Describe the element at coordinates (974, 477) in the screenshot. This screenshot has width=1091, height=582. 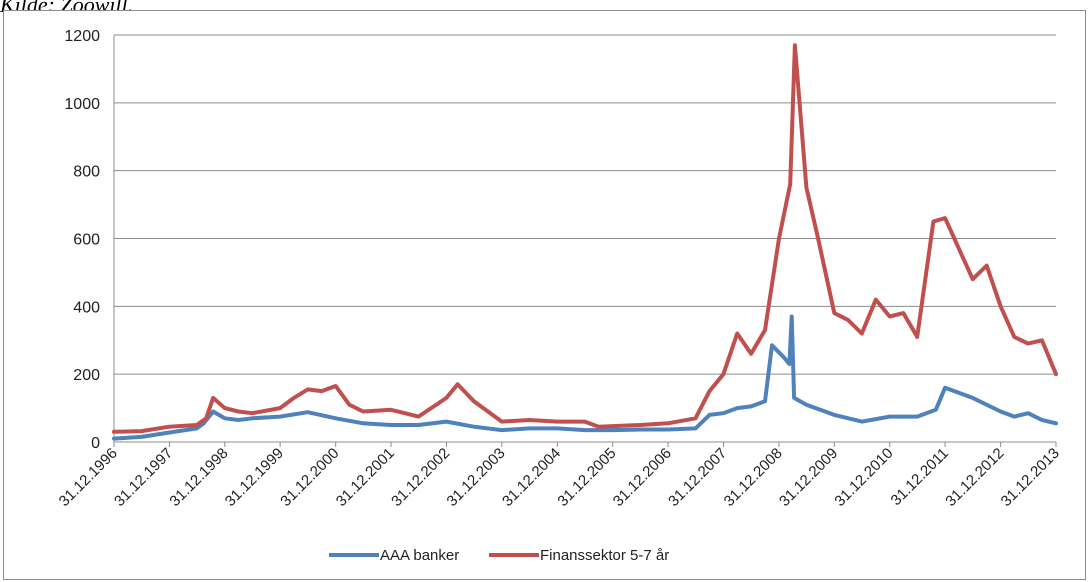
I see `x-tick-label: 31.12.2012` at that location.